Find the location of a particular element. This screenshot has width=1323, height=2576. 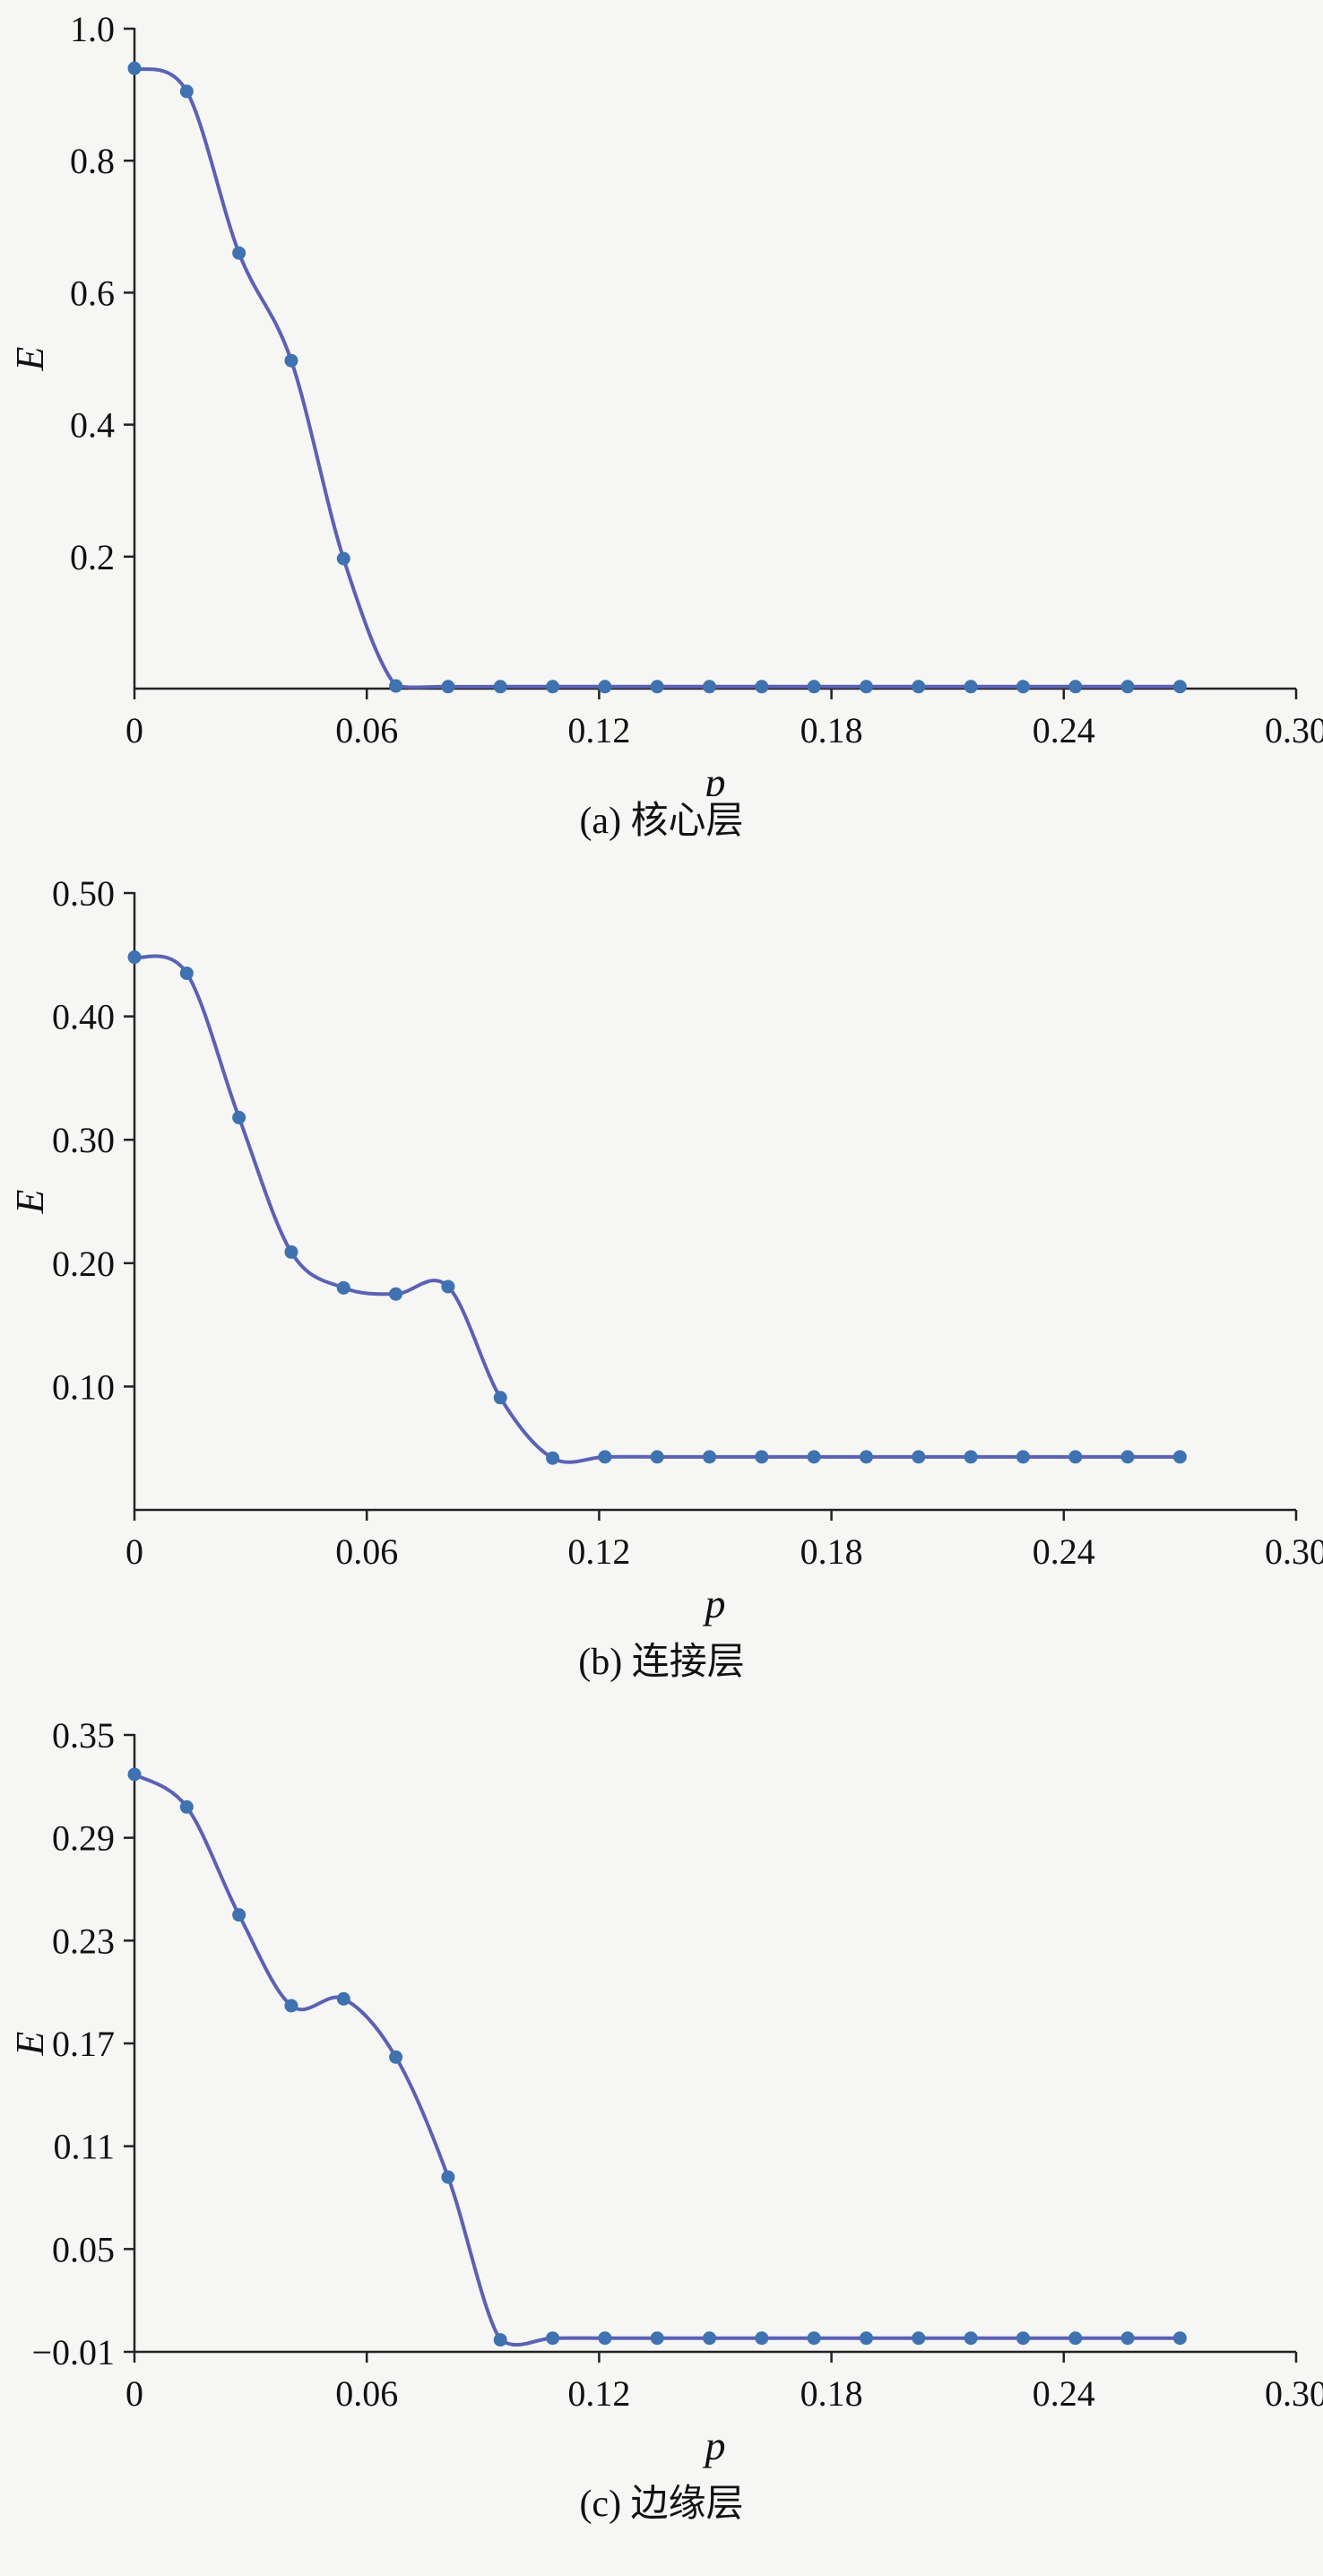

y-tick-label: 0.23 is located at coordinates (83, 1941).